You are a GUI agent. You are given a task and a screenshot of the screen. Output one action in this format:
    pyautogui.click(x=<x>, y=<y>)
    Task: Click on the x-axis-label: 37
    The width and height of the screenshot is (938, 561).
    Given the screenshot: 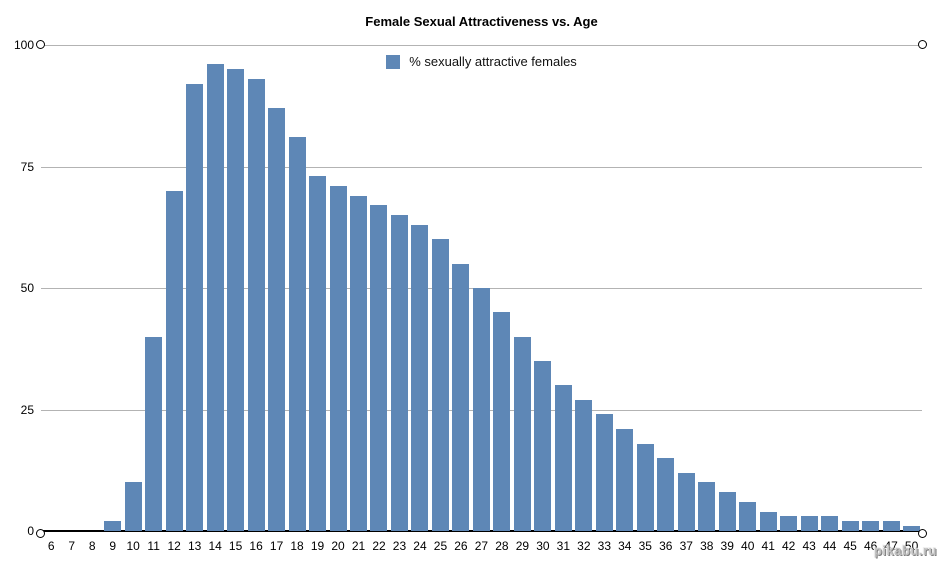 What is the action you would take?
    pyautogui.click(x=686, y=546)
    